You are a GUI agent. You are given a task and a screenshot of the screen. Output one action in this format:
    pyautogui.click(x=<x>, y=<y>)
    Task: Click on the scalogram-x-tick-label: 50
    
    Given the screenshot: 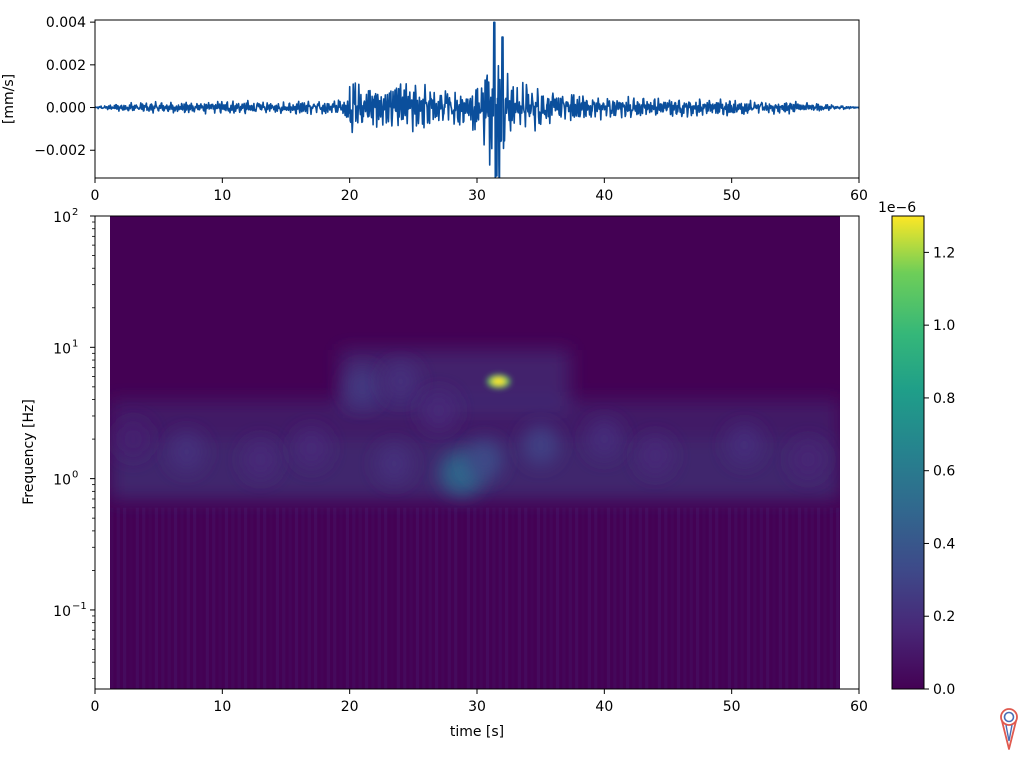 What is the action you would take?
    pyautogui.click(x=732, y=707)
    